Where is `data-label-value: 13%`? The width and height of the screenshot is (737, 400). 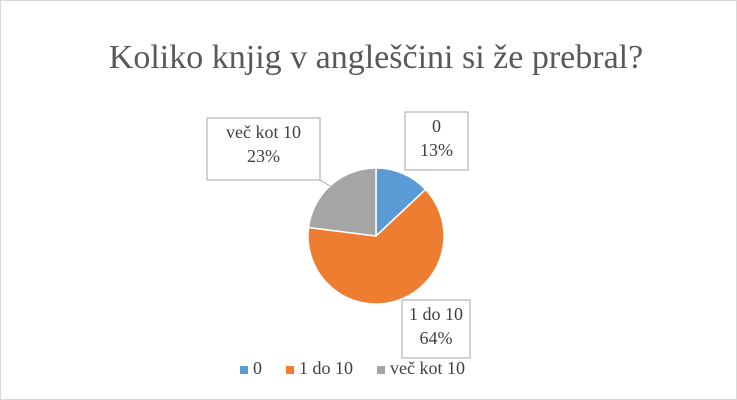 data-label-value: 13% is located at coordinates (436, 150).